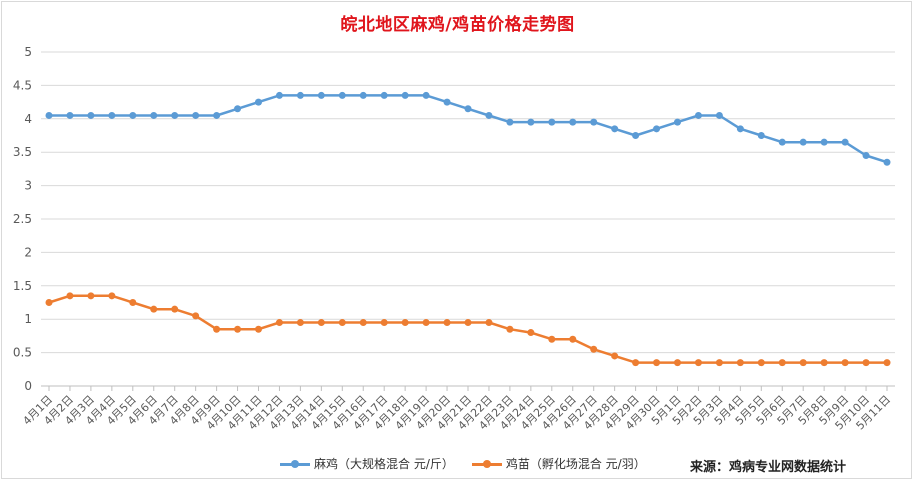 This screenshot has width=915, height=482. Describe the element at coordinates (28, 319) in the screenshot. I see `y-tick-label: 1` at that location.